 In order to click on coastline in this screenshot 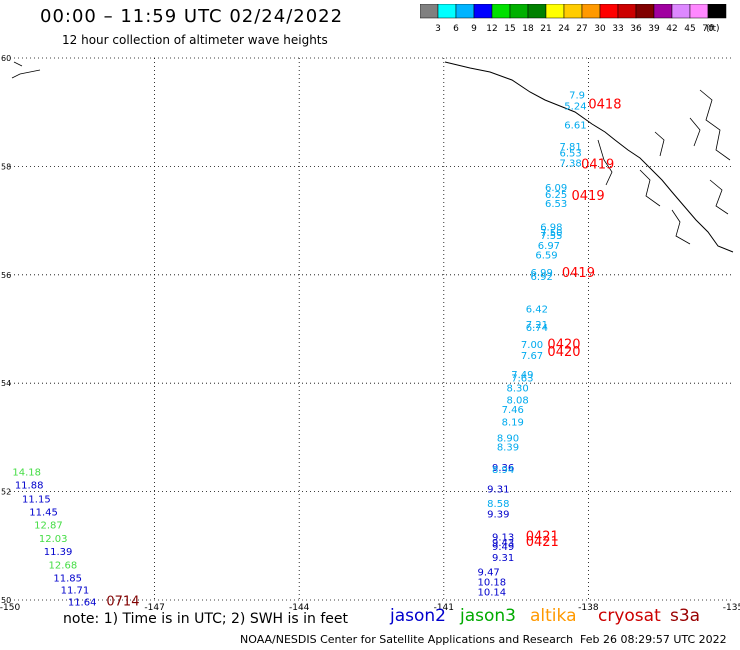, I will do `click(589, 157)`.